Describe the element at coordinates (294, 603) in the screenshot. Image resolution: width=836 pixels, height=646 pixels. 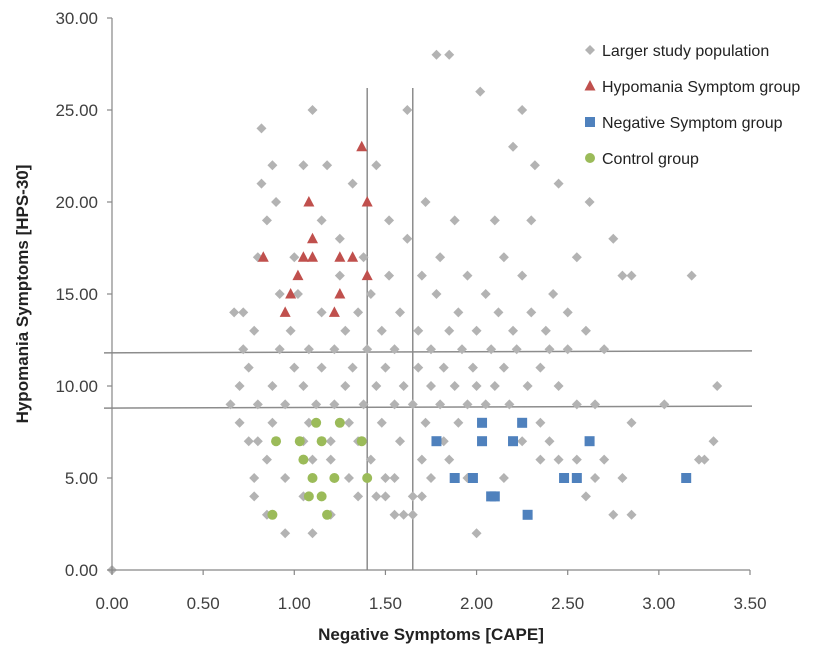
I see `x-tick-label: 1.00` at that location.